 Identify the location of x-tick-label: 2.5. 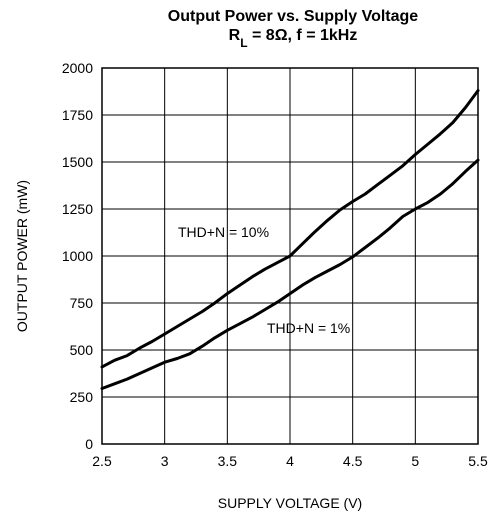
(102, 461).